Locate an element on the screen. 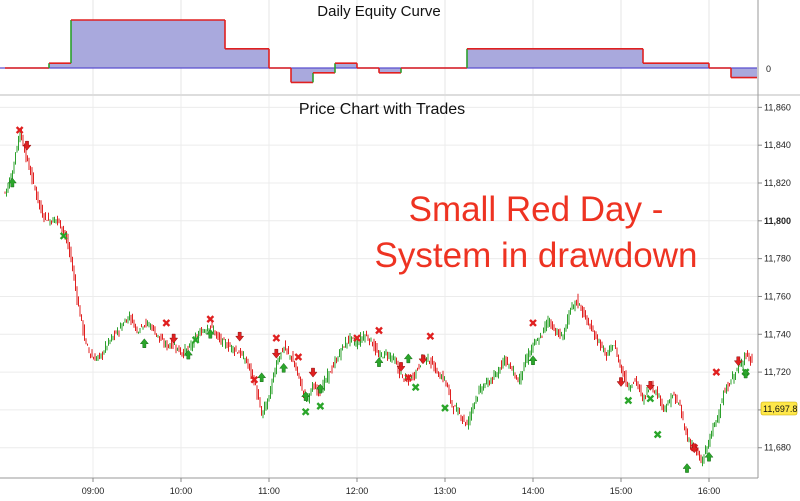 The image size is (800, 501). last-price-label: 11,697.8 is located at coordinates (780, 409).